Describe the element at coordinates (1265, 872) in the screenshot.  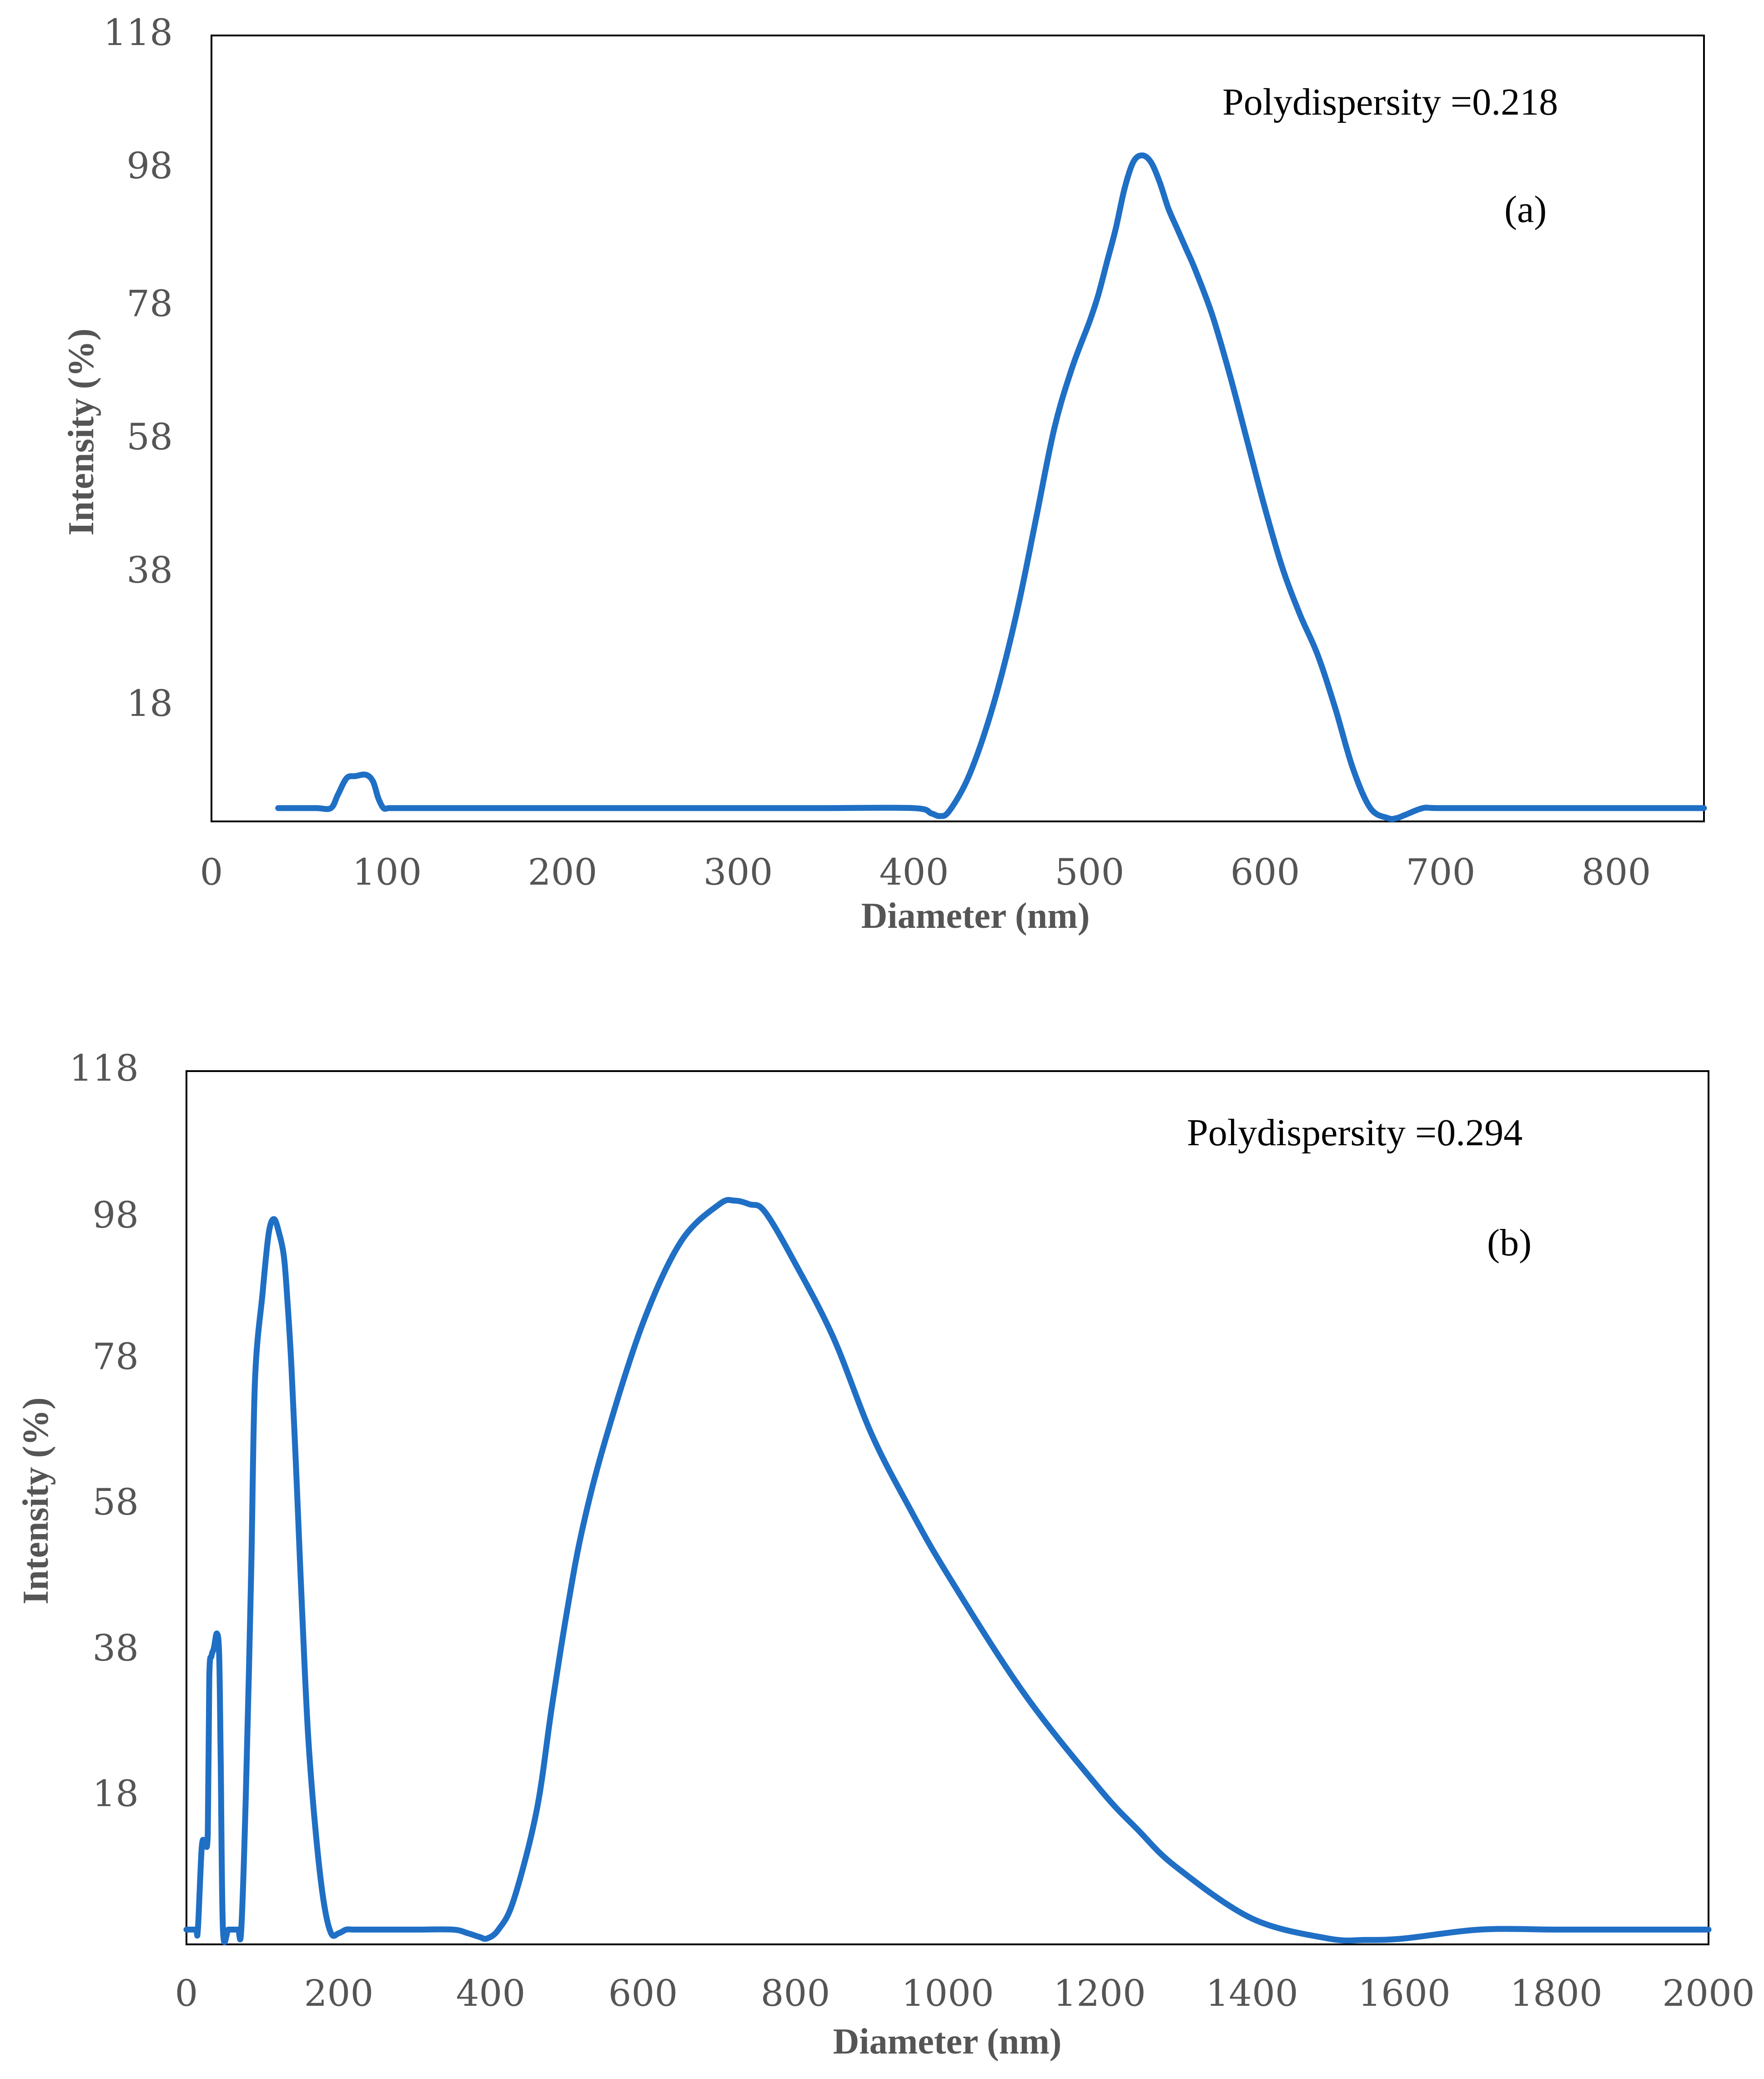
I see `x-tick-label-a: 600` at that location.